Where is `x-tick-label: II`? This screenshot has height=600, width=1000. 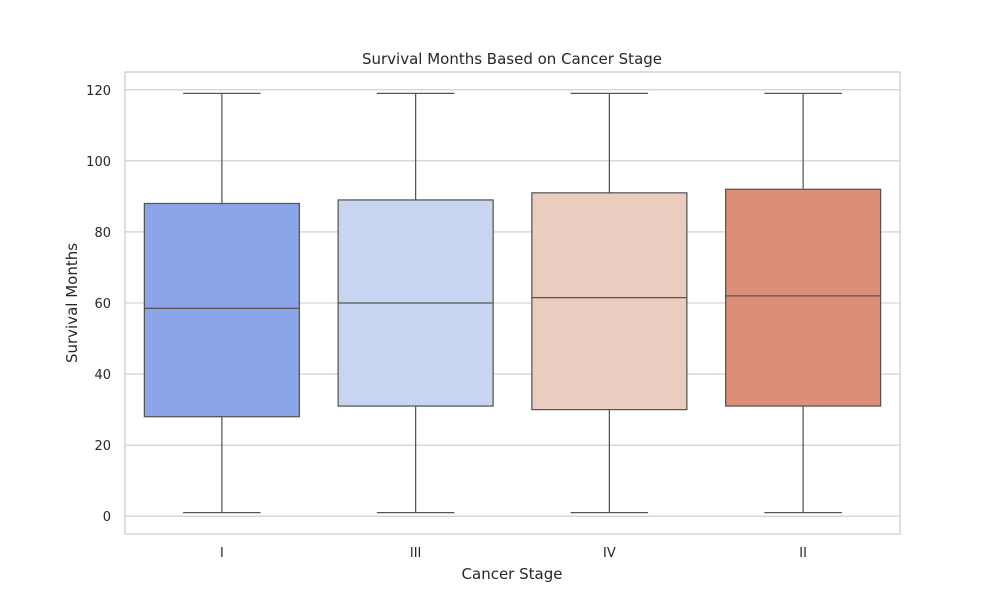 x-tick-label: II is located at coordinates (803, 553).